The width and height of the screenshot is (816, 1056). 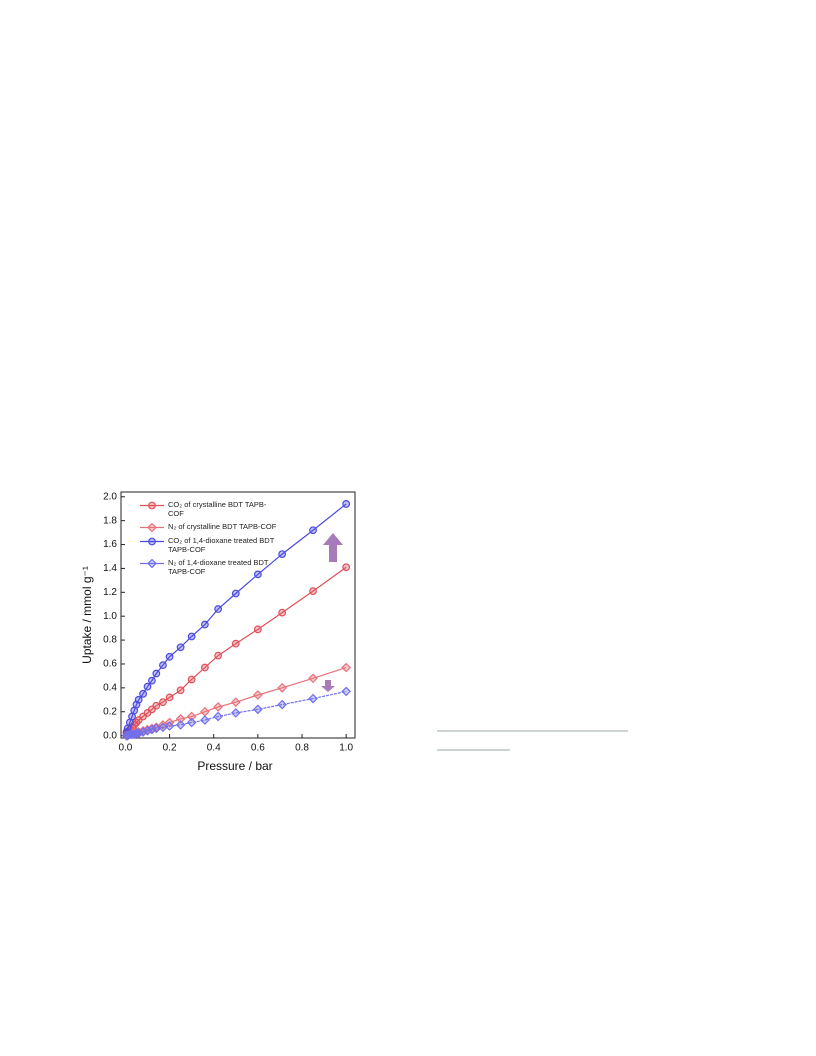 What do you see at coordinates (214, 748) in the screenshot?
I see `x-tick-label: 0.4` at bounding box center [214, 748].